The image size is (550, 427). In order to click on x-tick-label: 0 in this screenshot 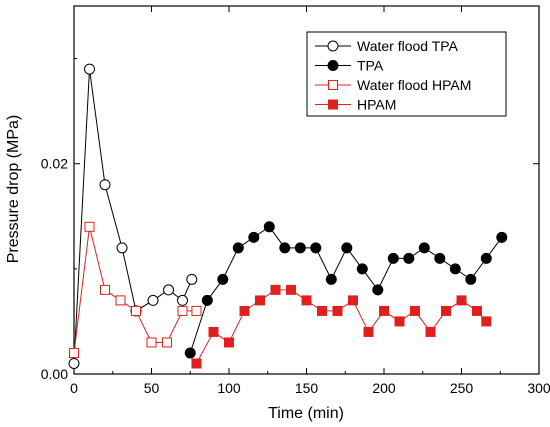, I will do `click(74, 388)`.